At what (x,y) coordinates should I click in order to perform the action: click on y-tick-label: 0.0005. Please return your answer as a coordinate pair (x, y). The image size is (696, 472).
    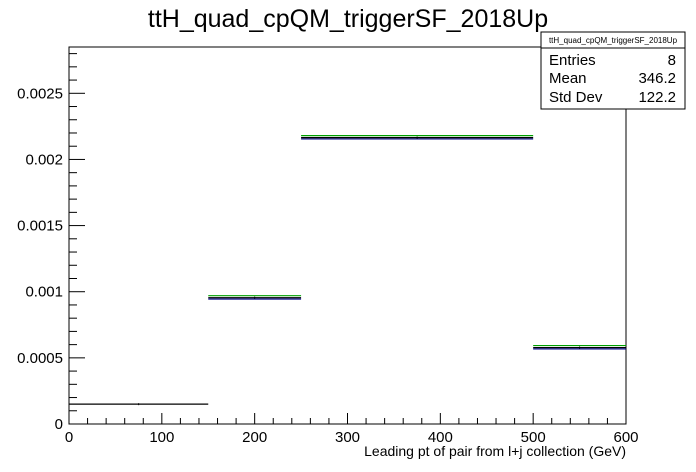
    Looking at the image, I should click on (40, 358).